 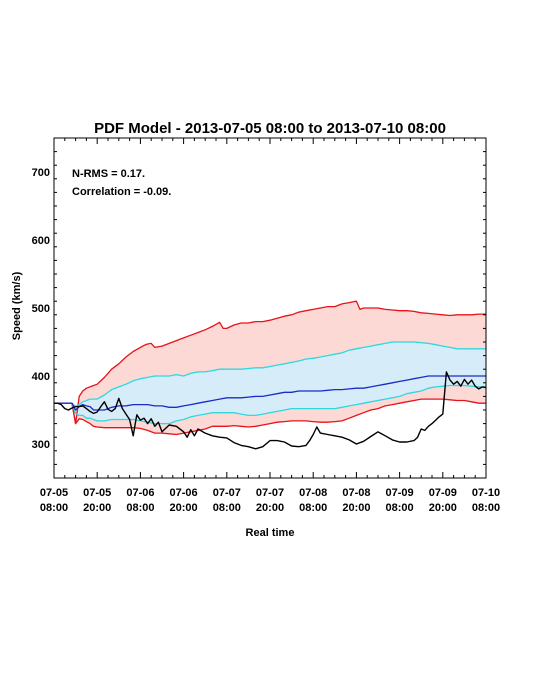 What do you see at coordinates (270, 533) in the screenshot?
I see `x-axis-label: Real time` at bounding box center [270, 533].